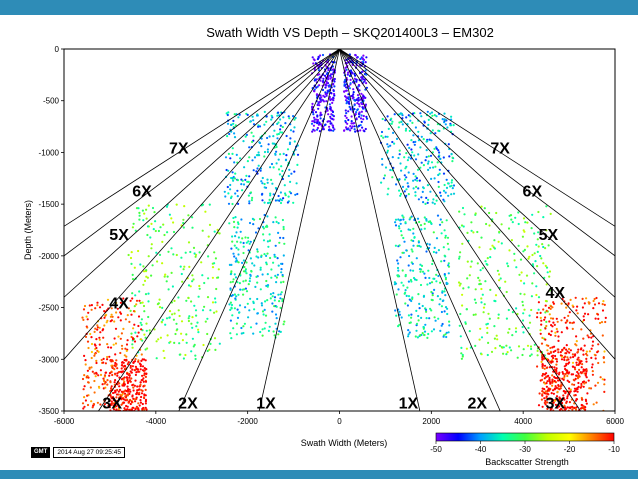 This screenshot has height=479, width=638. I want to click on gmt-timestamp: GMT 2014 Aug 27 09:25:45, so click(78, 452).